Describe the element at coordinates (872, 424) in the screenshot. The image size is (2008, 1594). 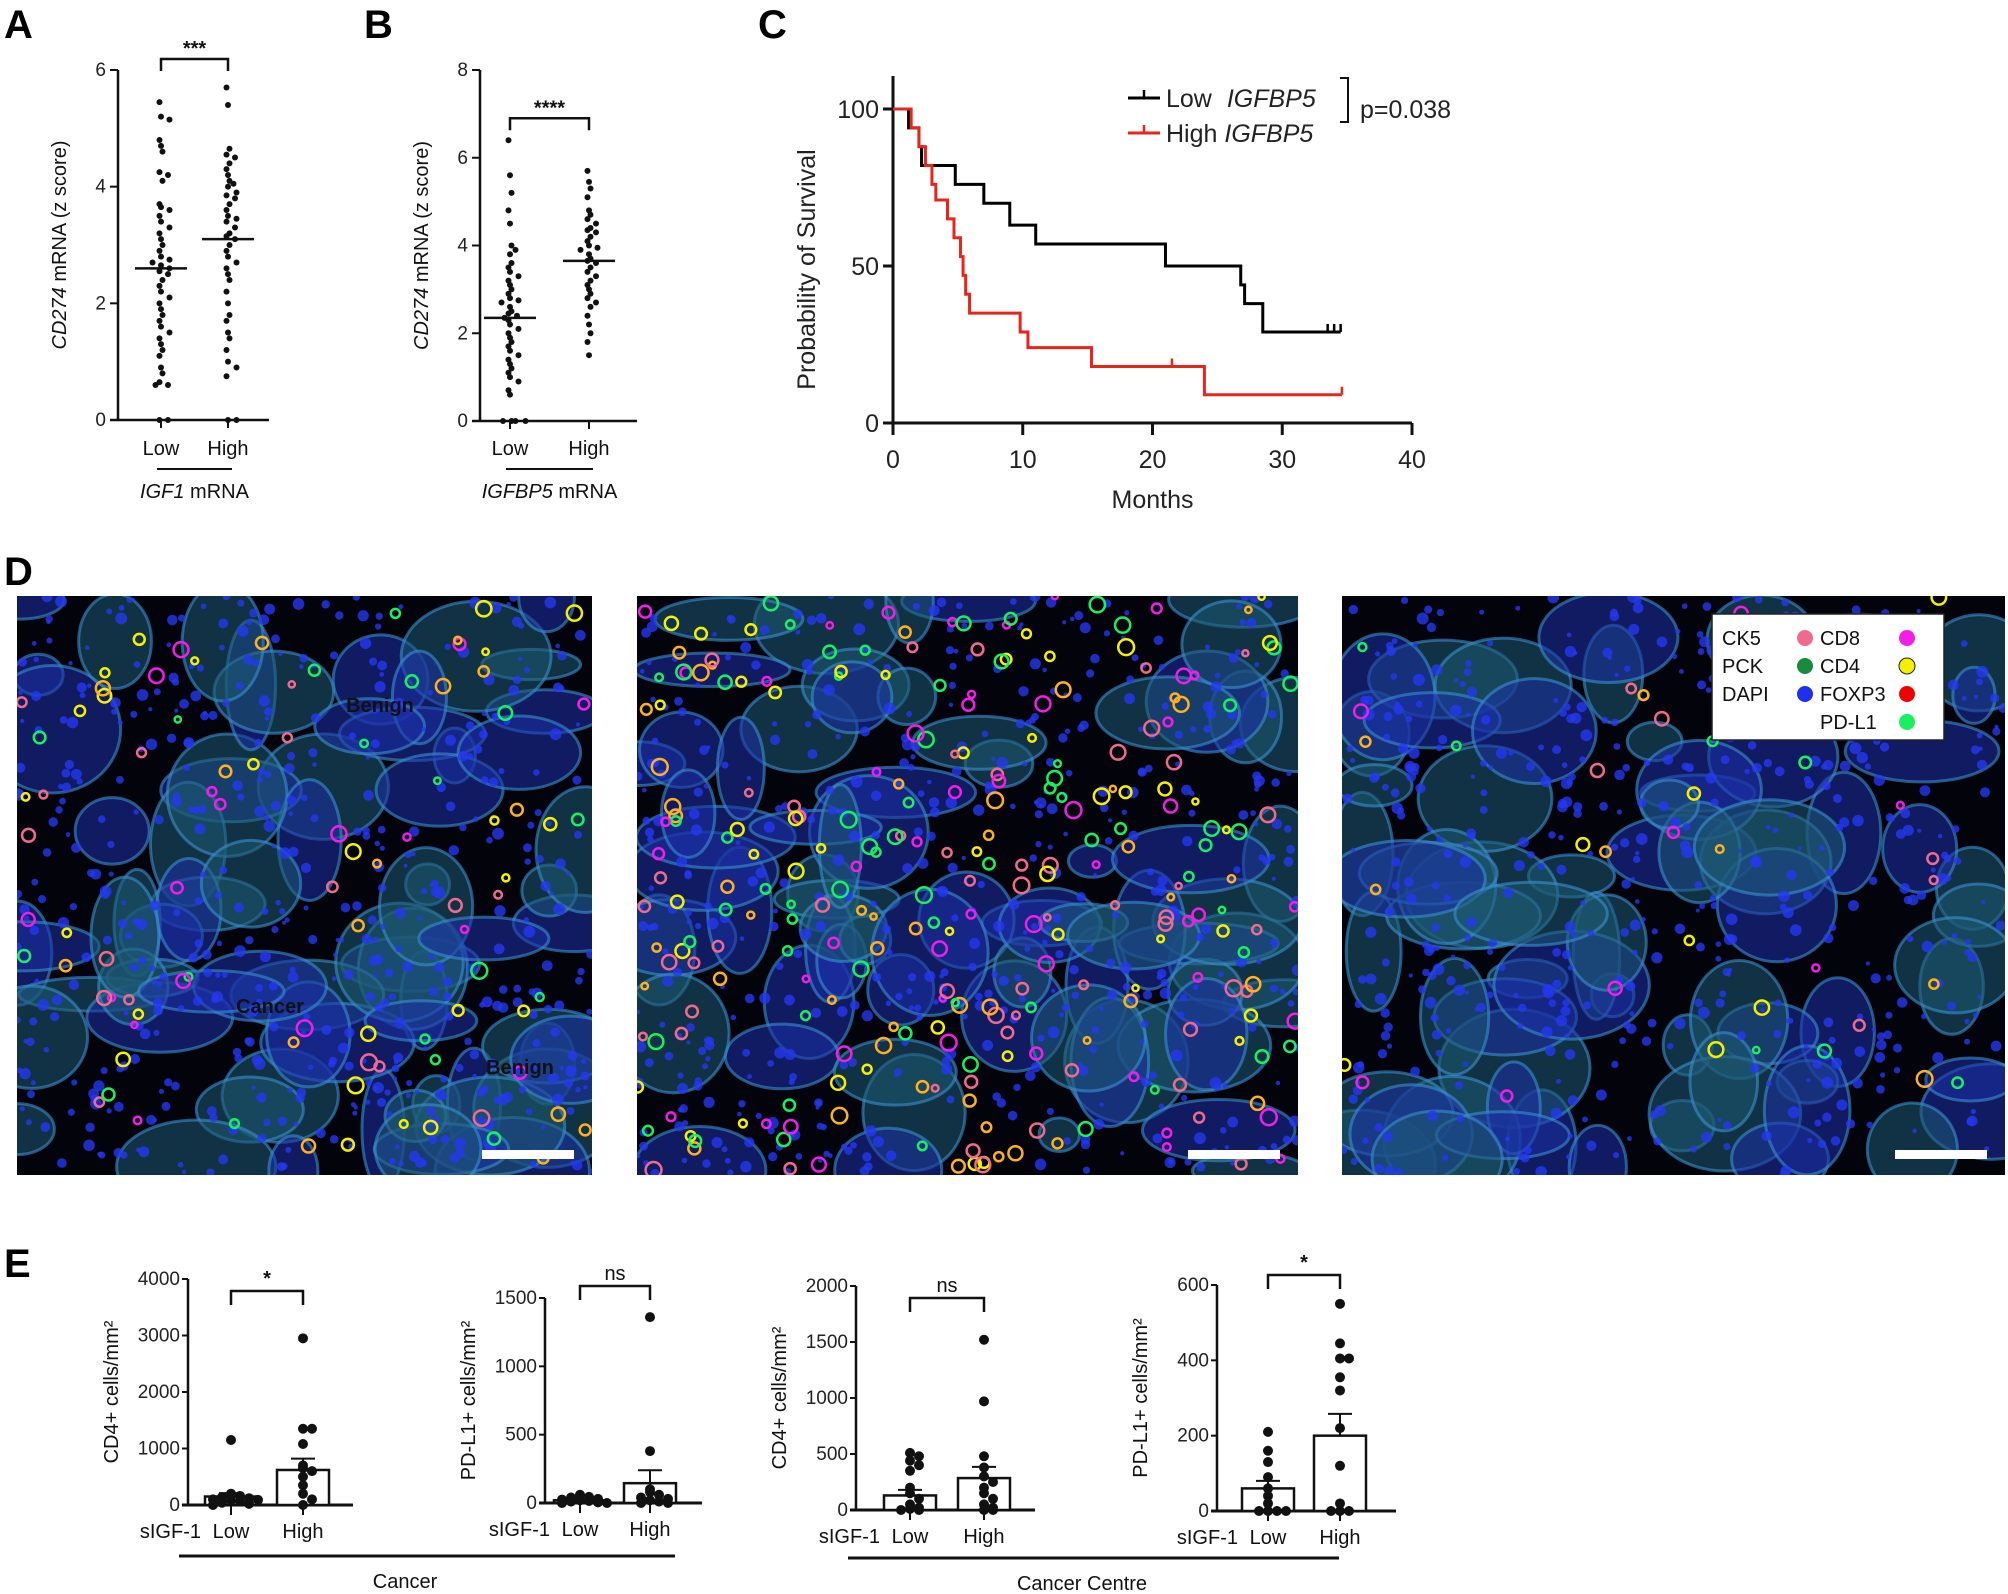
I see `y-tick-label: 0` at that location.